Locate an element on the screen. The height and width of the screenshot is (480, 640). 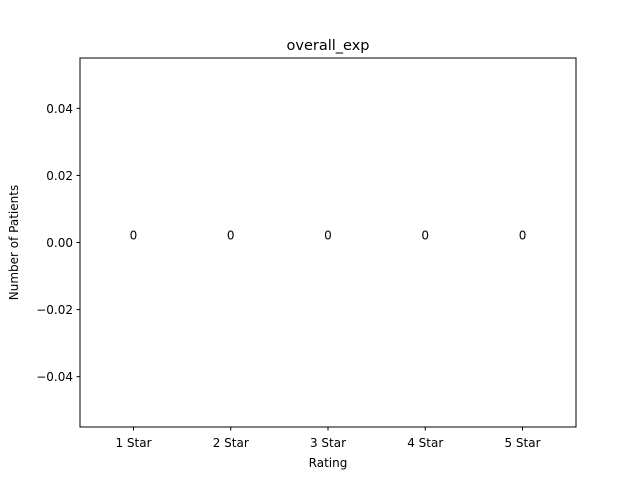
y-tick-label: 0.02 is located at coordinates (59, 176).